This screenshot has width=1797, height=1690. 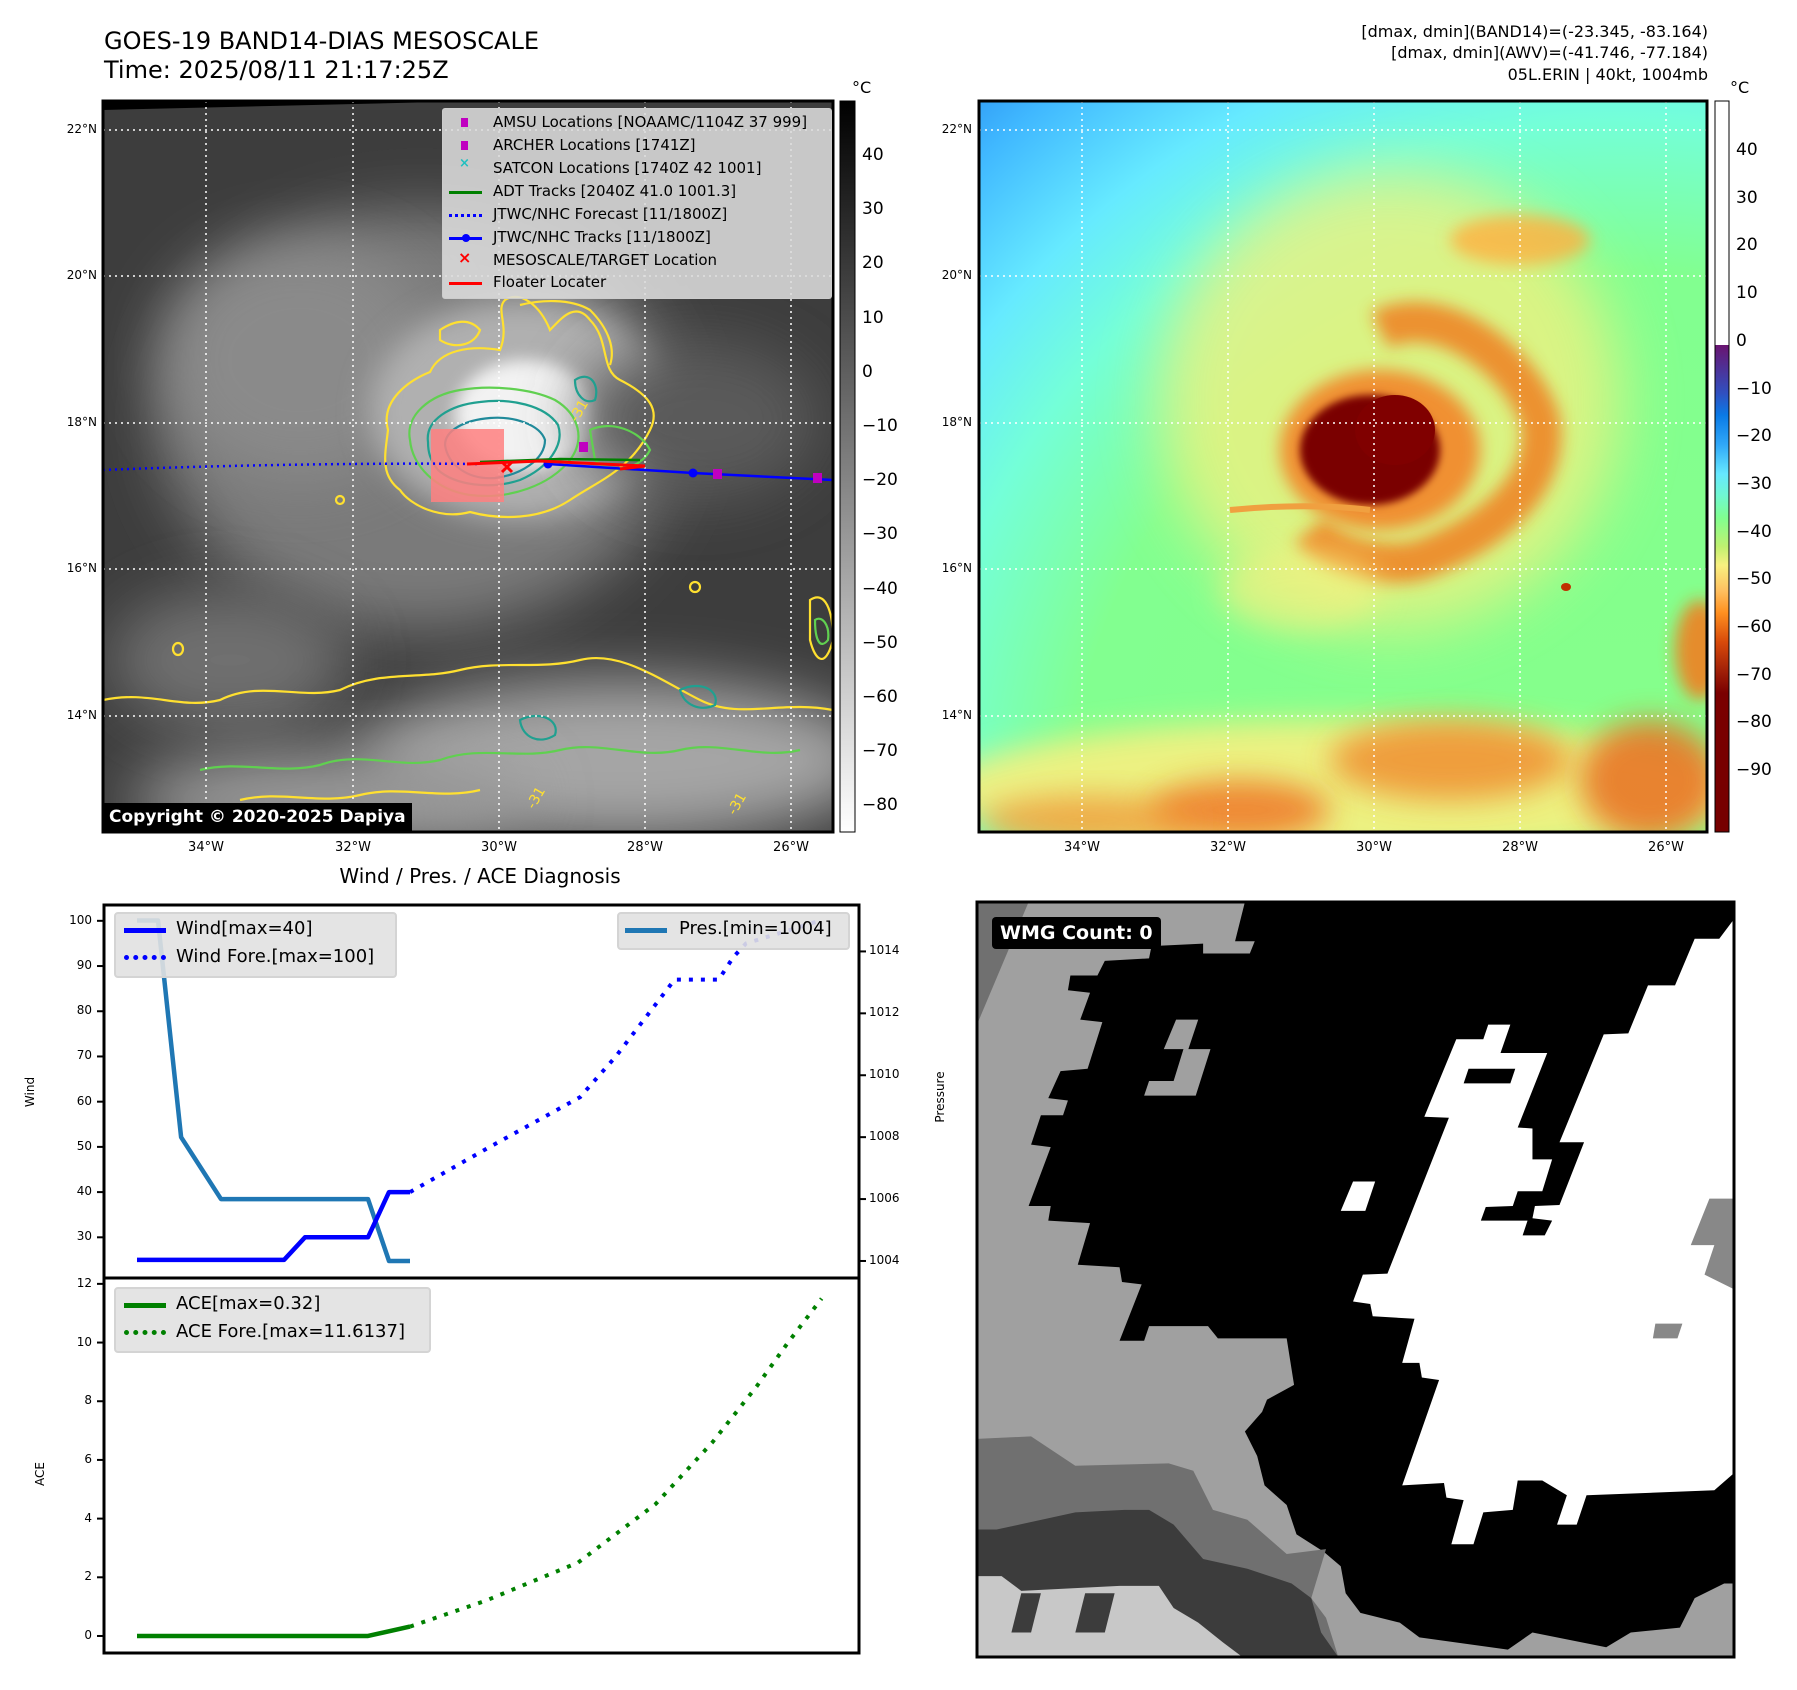 What do you see at coordinates (322, 41) in the screenshot?
I see `product-title: GOES-19 BAND14-DIAS MESOSCALE` at bounding box center [322, 41].